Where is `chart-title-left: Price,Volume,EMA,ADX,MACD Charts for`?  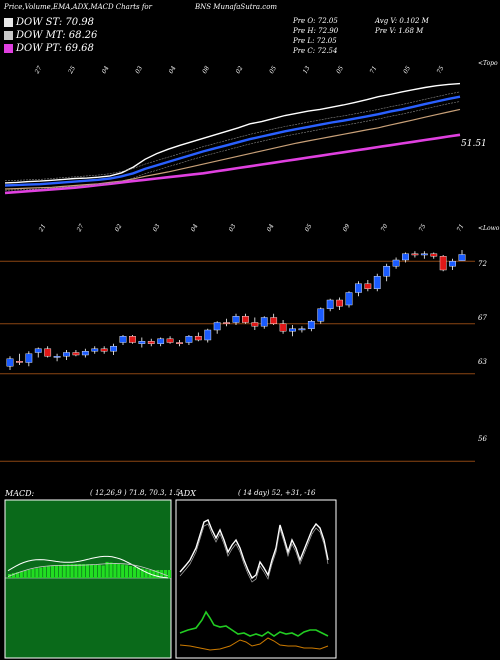
chart-title-left: Price,Volume,EMA,ADX,MACD Charts for is located at coordinates (78, 7).